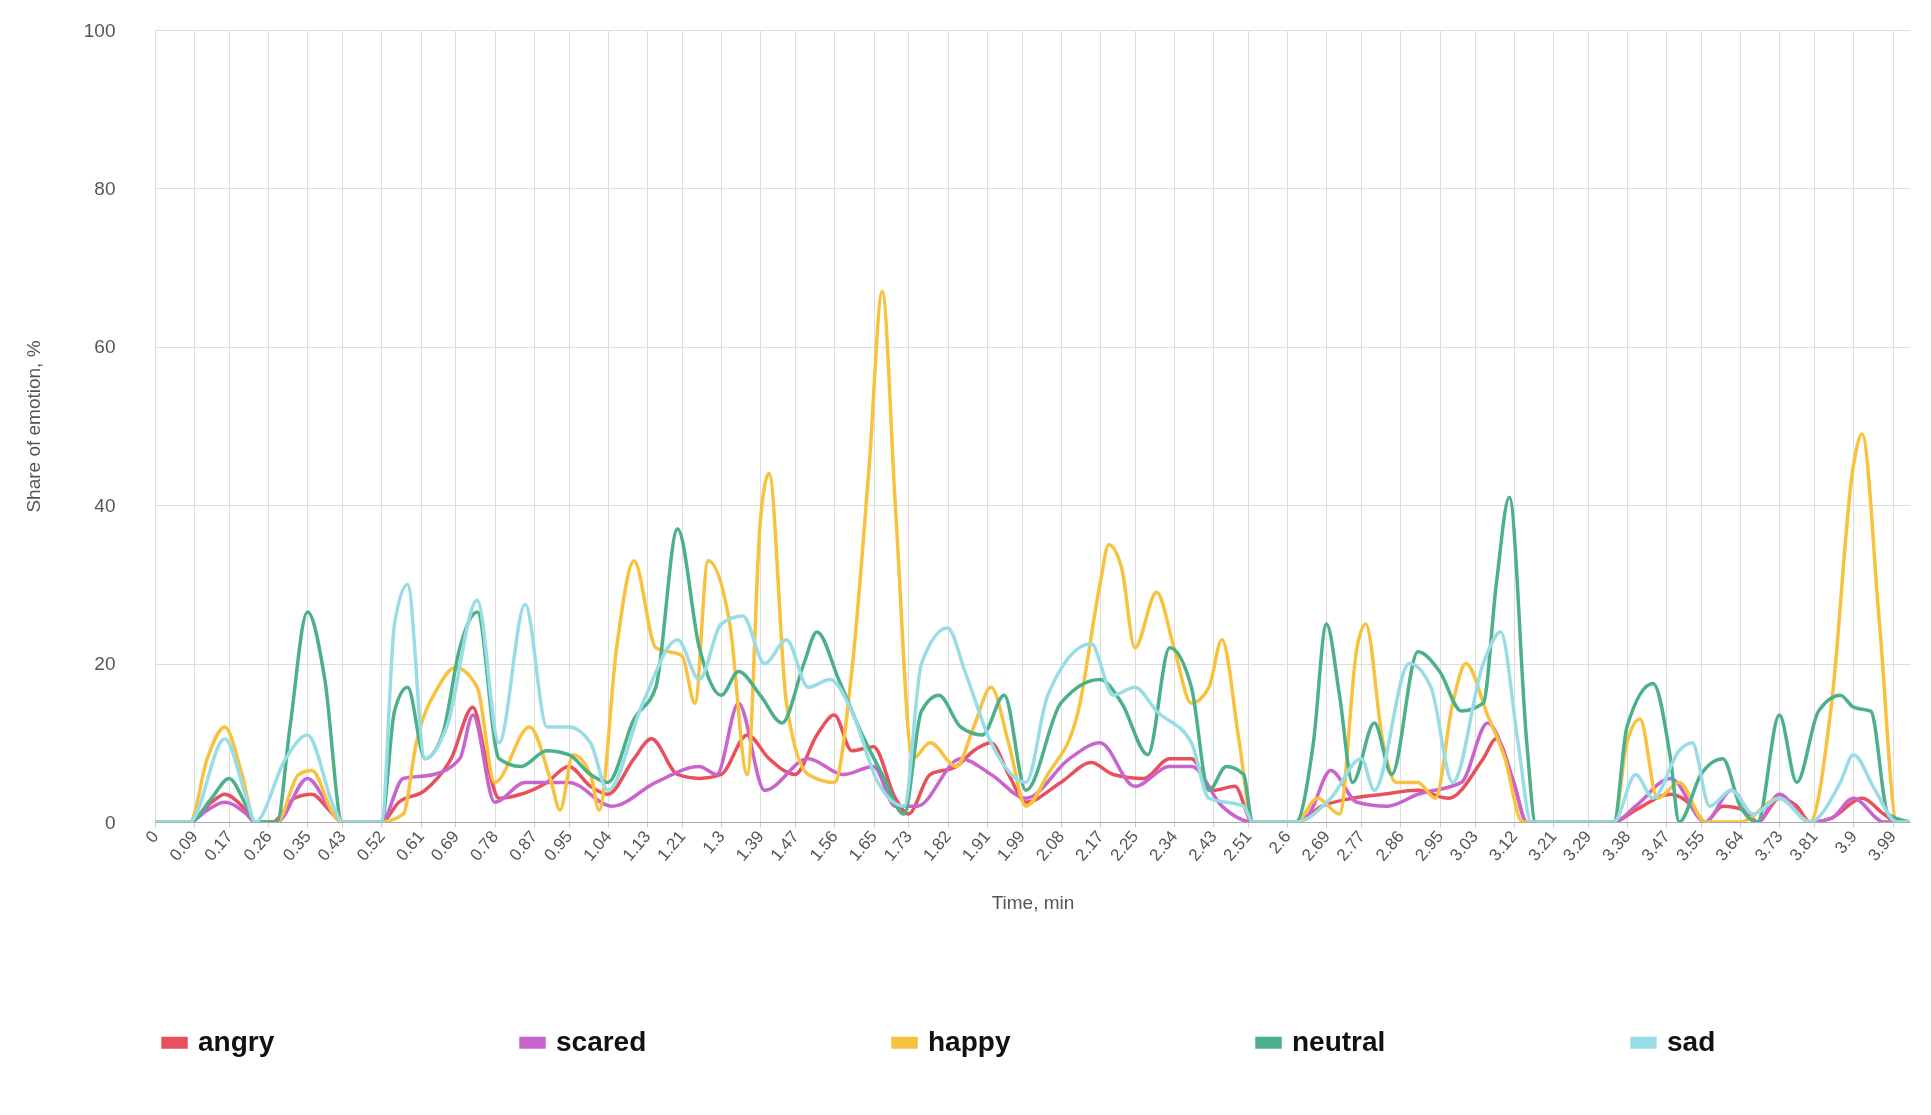 This screenshot has width=1931, height=1115. I want to click on x-axis-title: Time, min, so click(1033, 902).